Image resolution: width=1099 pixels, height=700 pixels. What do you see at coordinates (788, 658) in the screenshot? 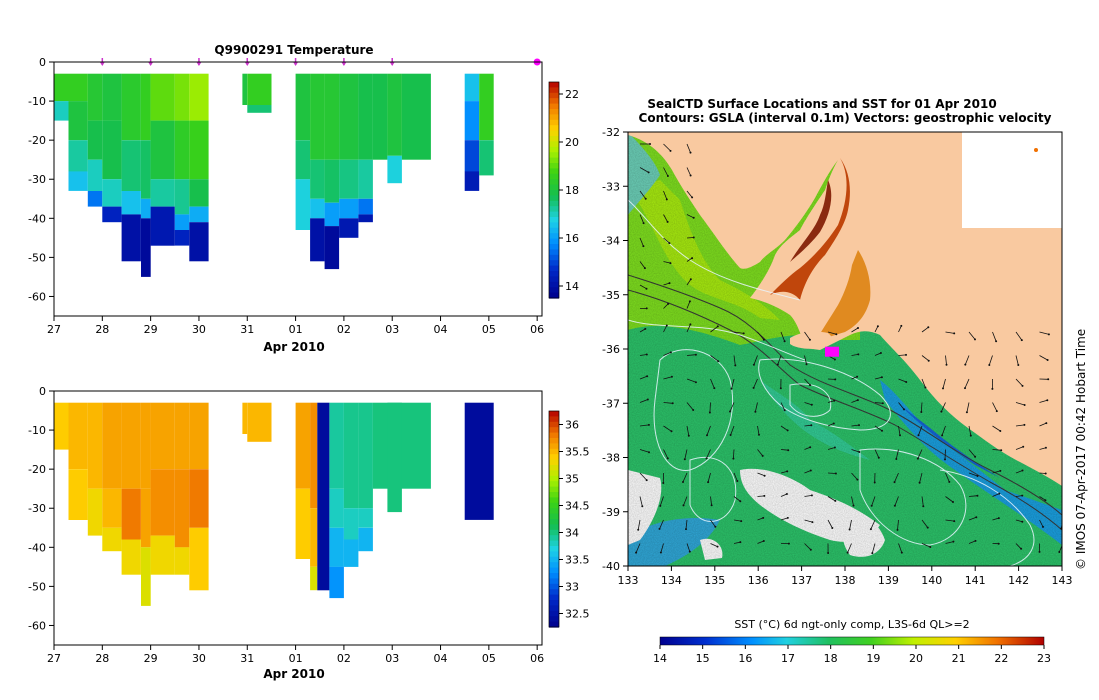
I see `sst-colorbar-tick-label: 17` at bounding box center [788, 658].